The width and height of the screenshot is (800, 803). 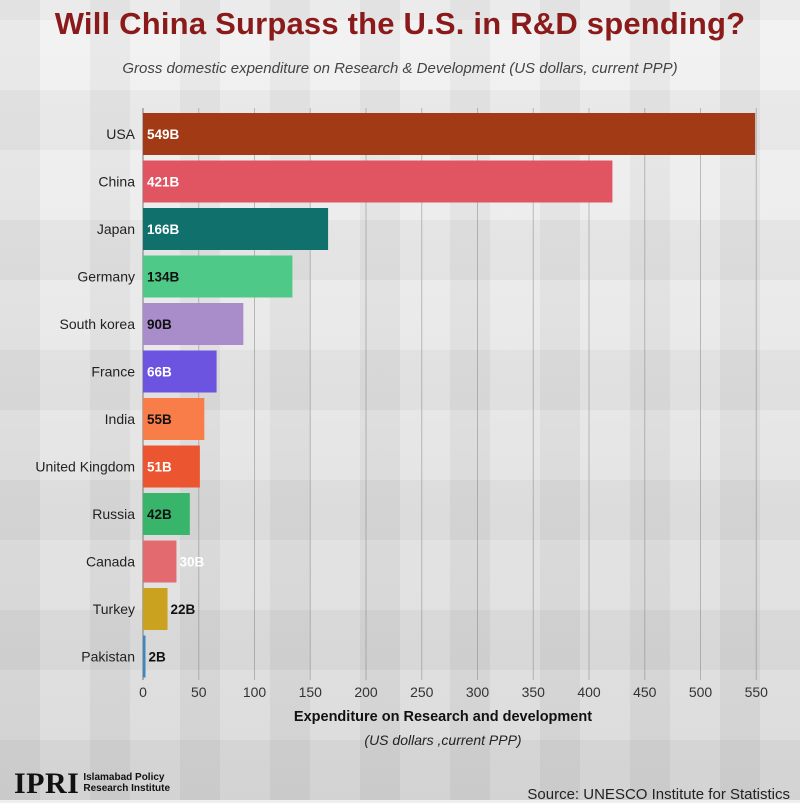 What do you see at coordinates (159, 467) in the screenshot?
I see `data-label: 51B` at bounding box center [159, 467].